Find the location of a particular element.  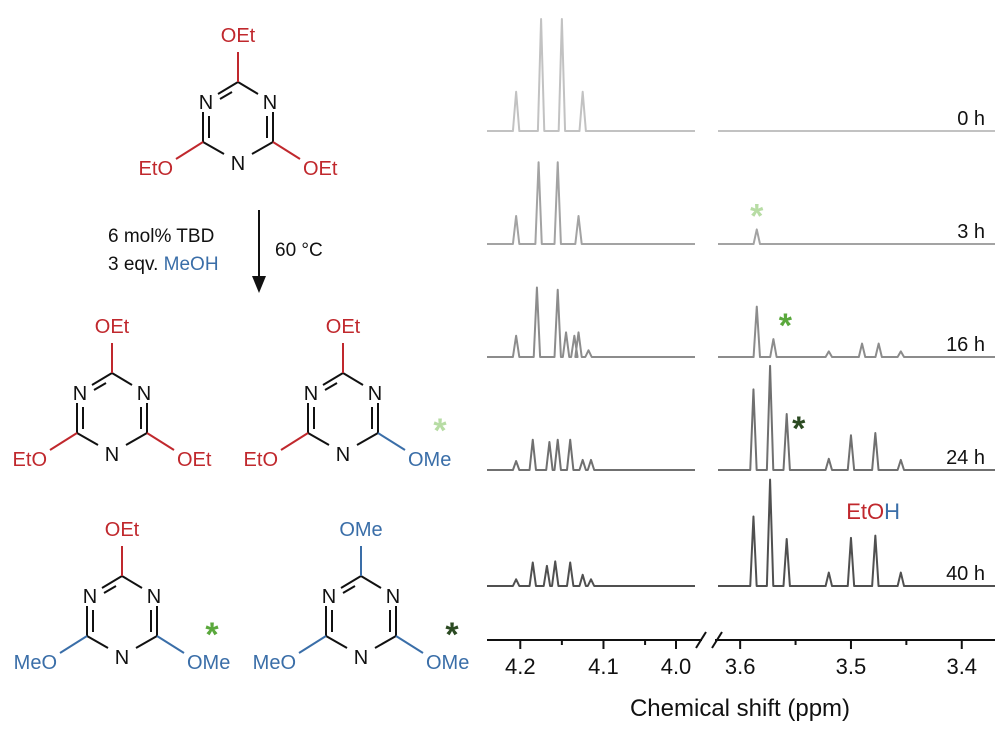

trace-label: 24 h is located at coordinates (965, 458).